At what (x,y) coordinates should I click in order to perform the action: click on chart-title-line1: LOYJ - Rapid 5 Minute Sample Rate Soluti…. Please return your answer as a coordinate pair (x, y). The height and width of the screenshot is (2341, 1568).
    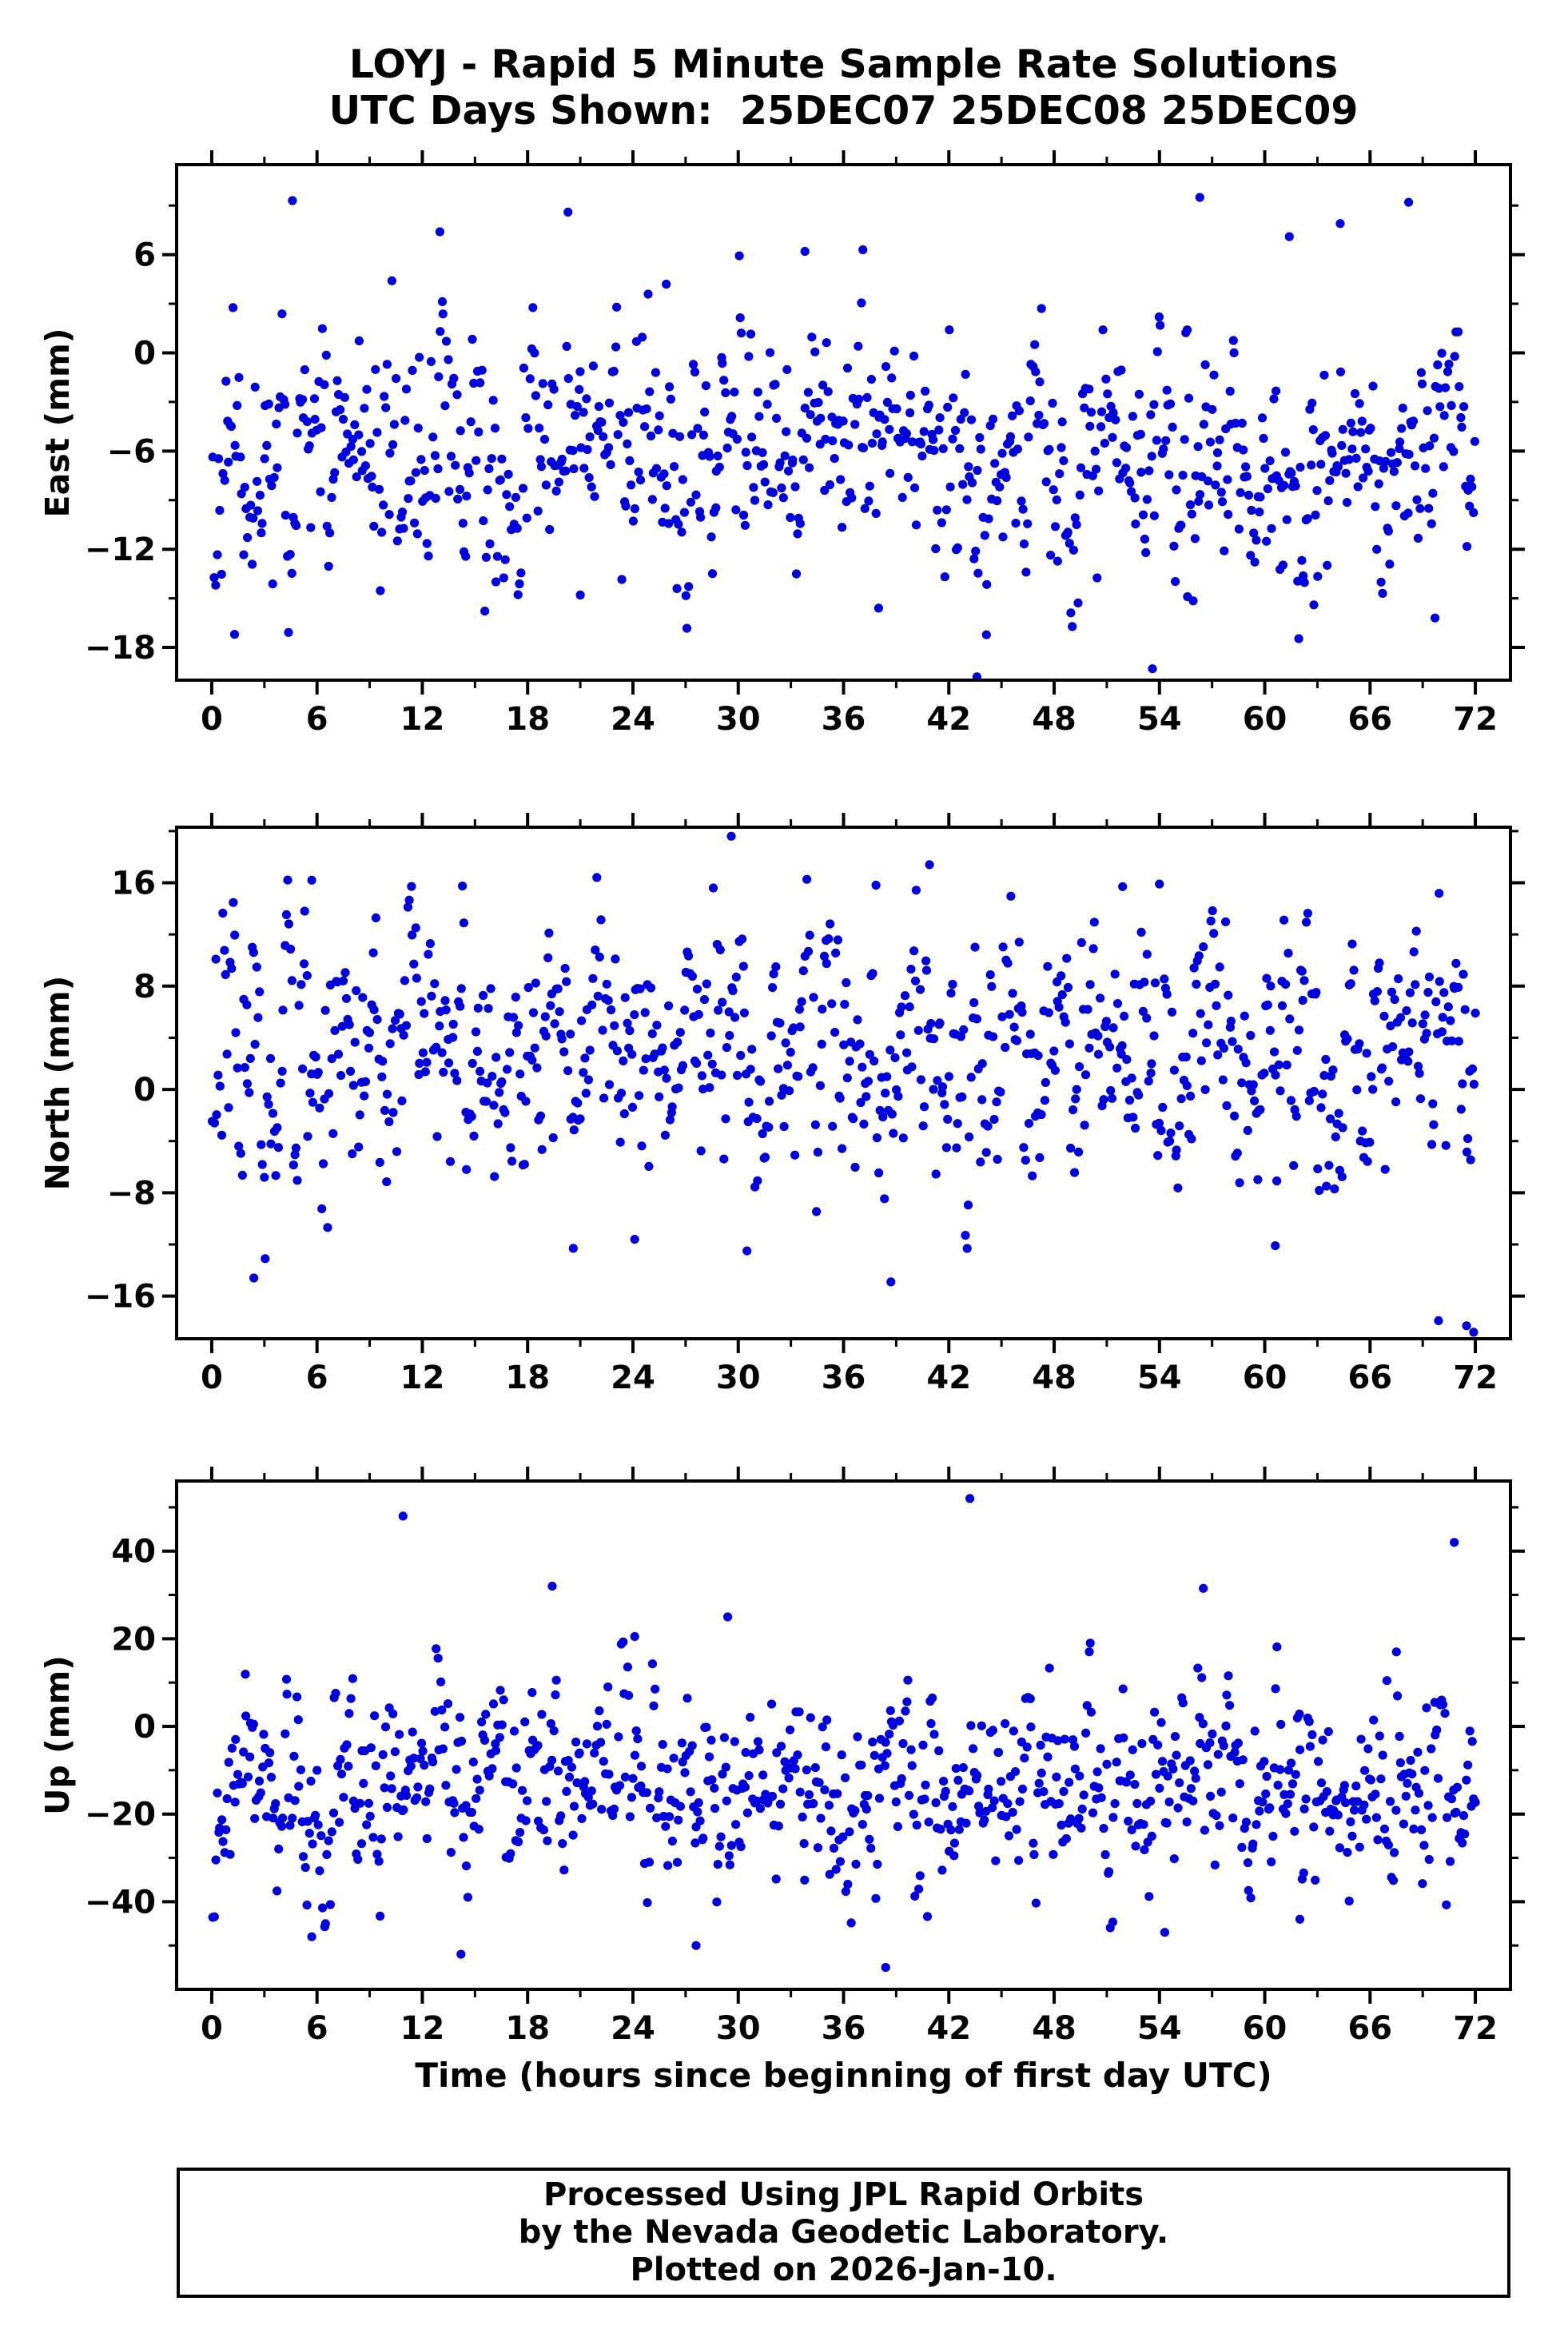
    Looking at the image, I should click on (844, 65).